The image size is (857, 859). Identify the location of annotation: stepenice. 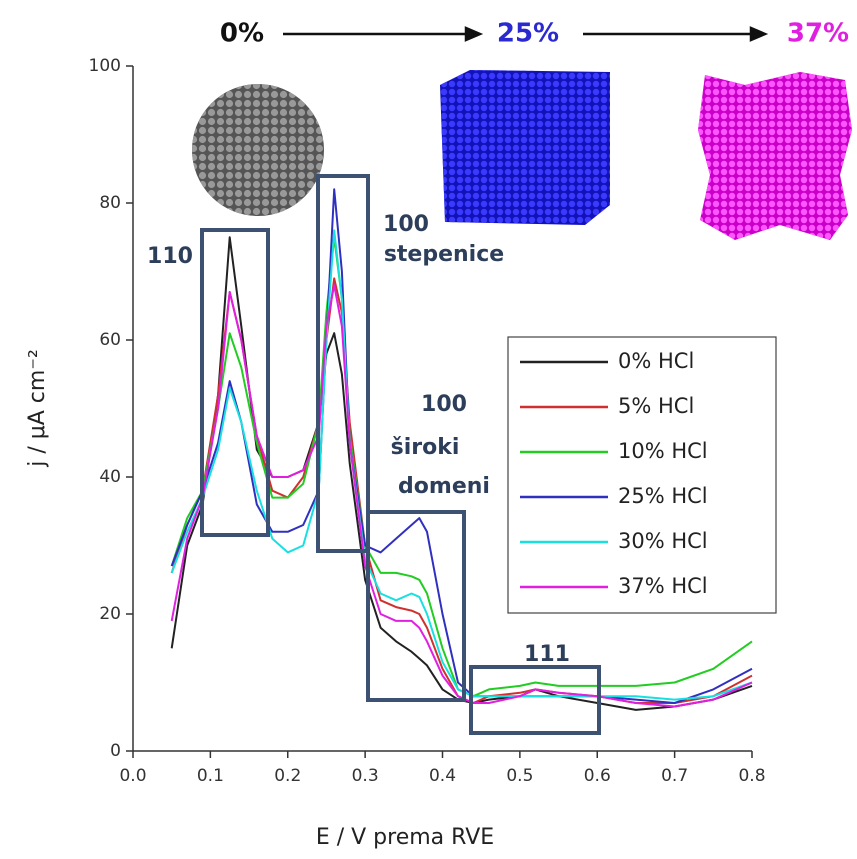
(444, 254).